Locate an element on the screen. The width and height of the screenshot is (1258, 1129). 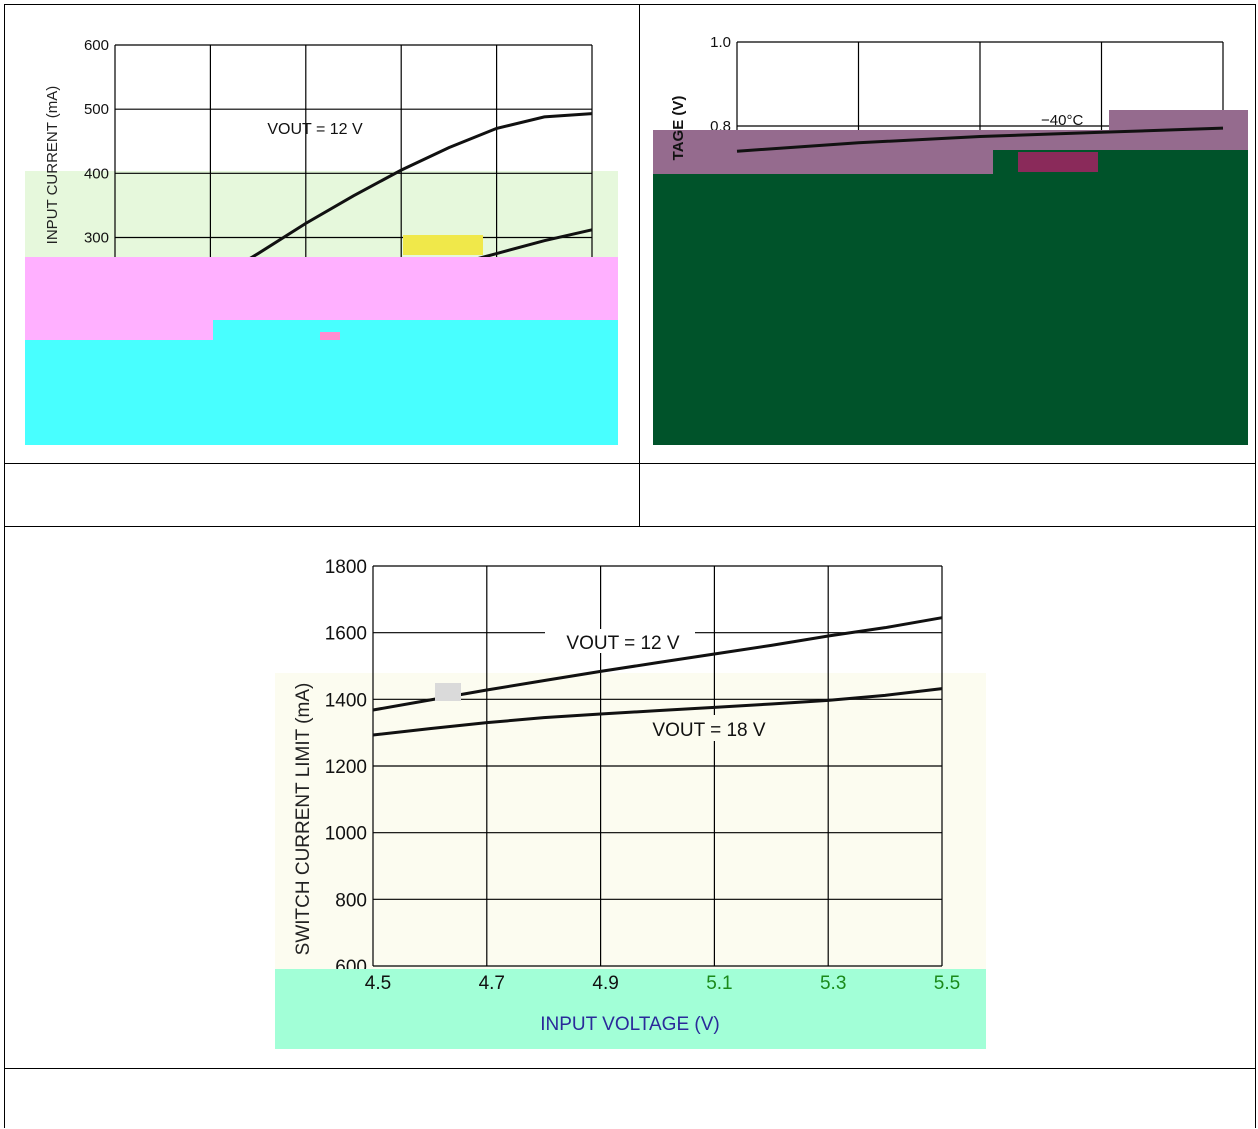
y-tick-label: 1800 is located at coordinates (346, 567).